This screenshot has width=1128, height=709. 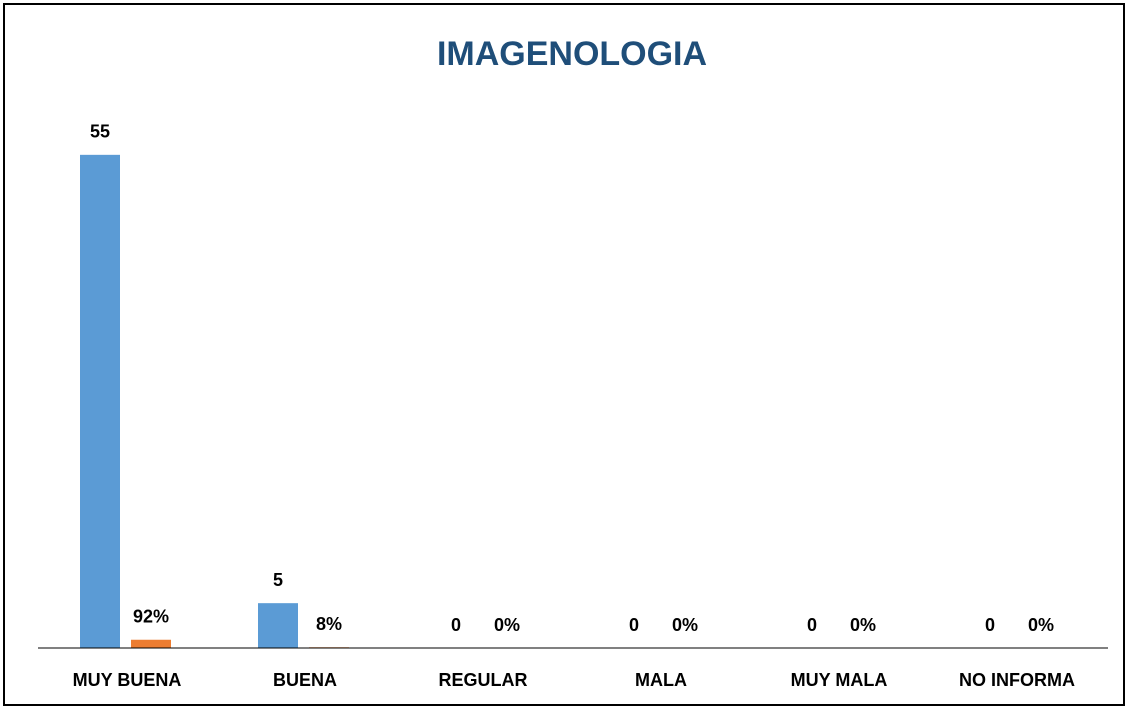 What do you see at coordinates (127, 680) in the screenshot?
I see `x-tick-label: MUY BUENA` at bounding box center [127, 680].